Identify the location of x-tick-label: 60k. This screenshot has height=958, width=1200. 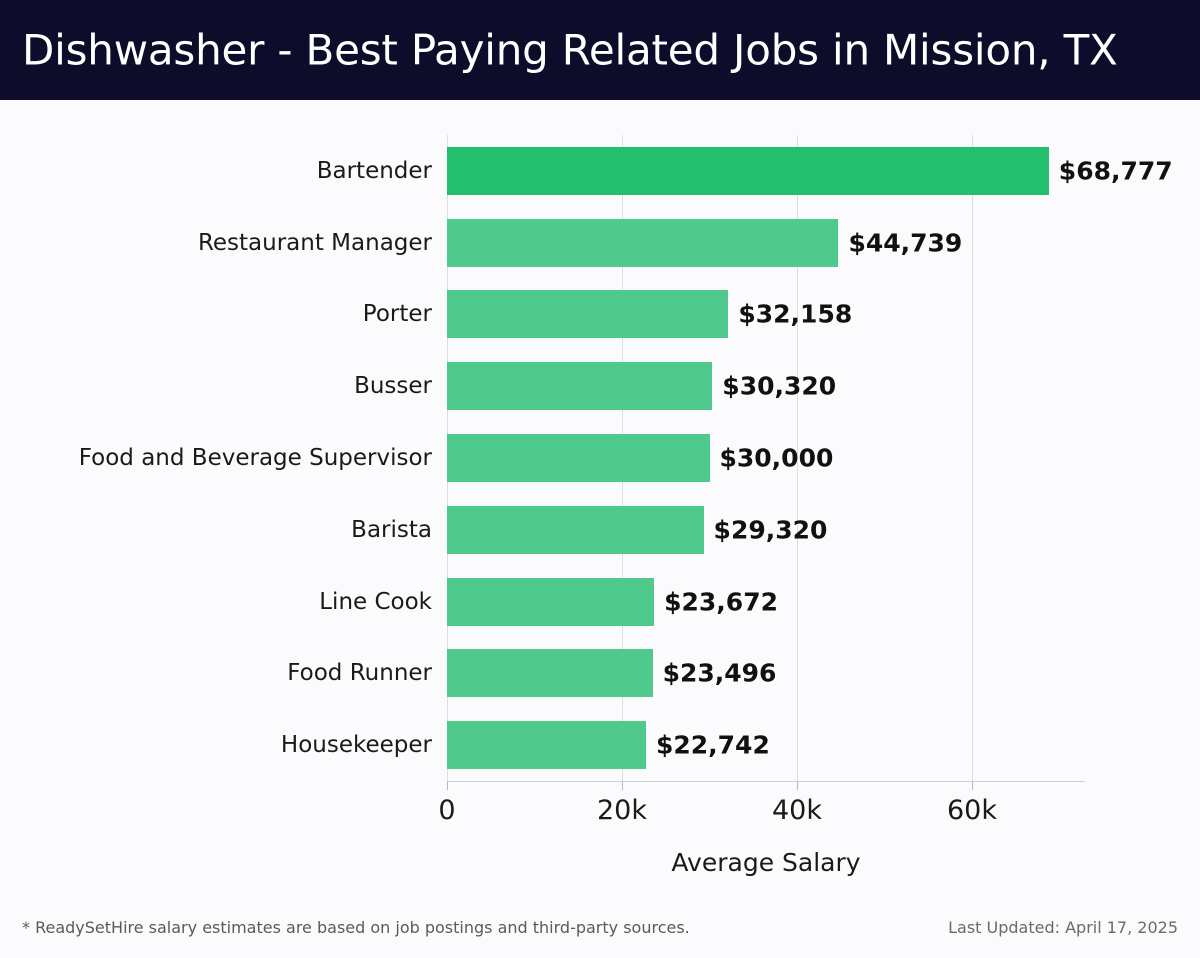
(972, 810).